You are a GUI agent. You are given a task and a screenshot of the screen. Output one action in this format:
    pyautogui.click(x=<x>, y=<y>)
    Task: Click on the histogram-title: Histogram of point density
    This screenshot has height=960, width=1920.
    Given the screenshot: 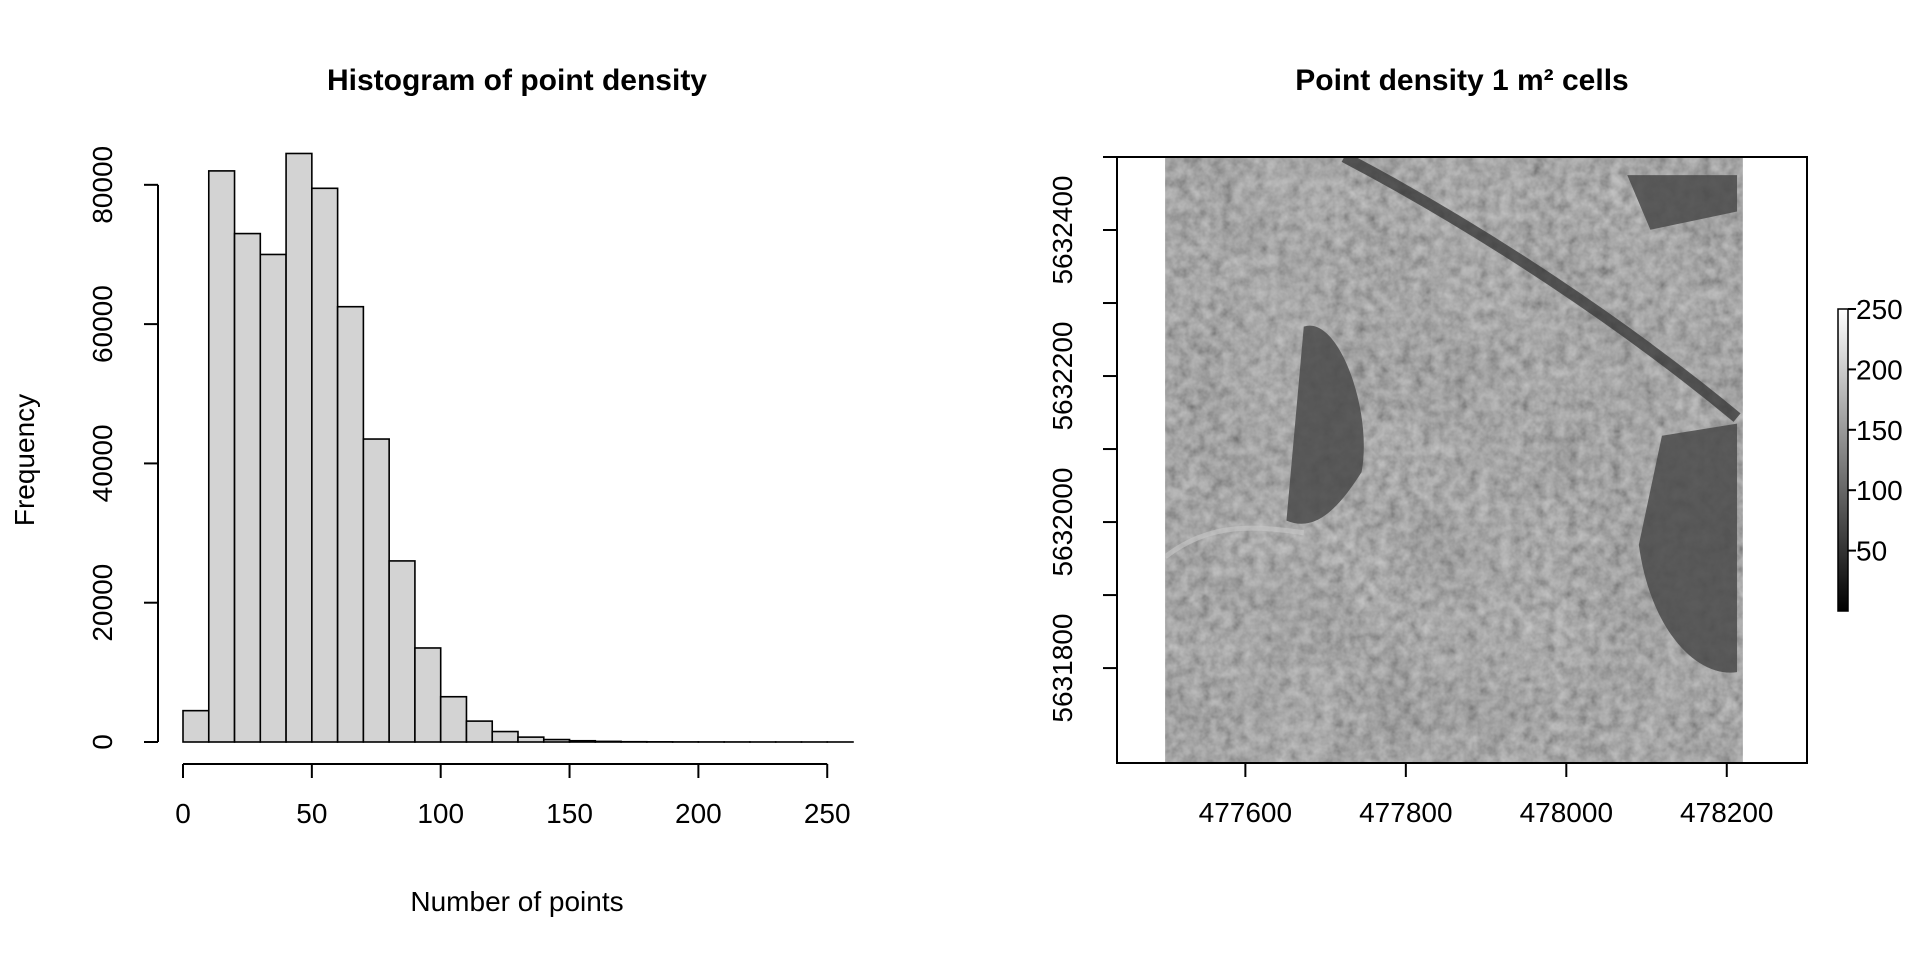 What is the action you would take?
    pyautogui.click(x=517, y=80)
    